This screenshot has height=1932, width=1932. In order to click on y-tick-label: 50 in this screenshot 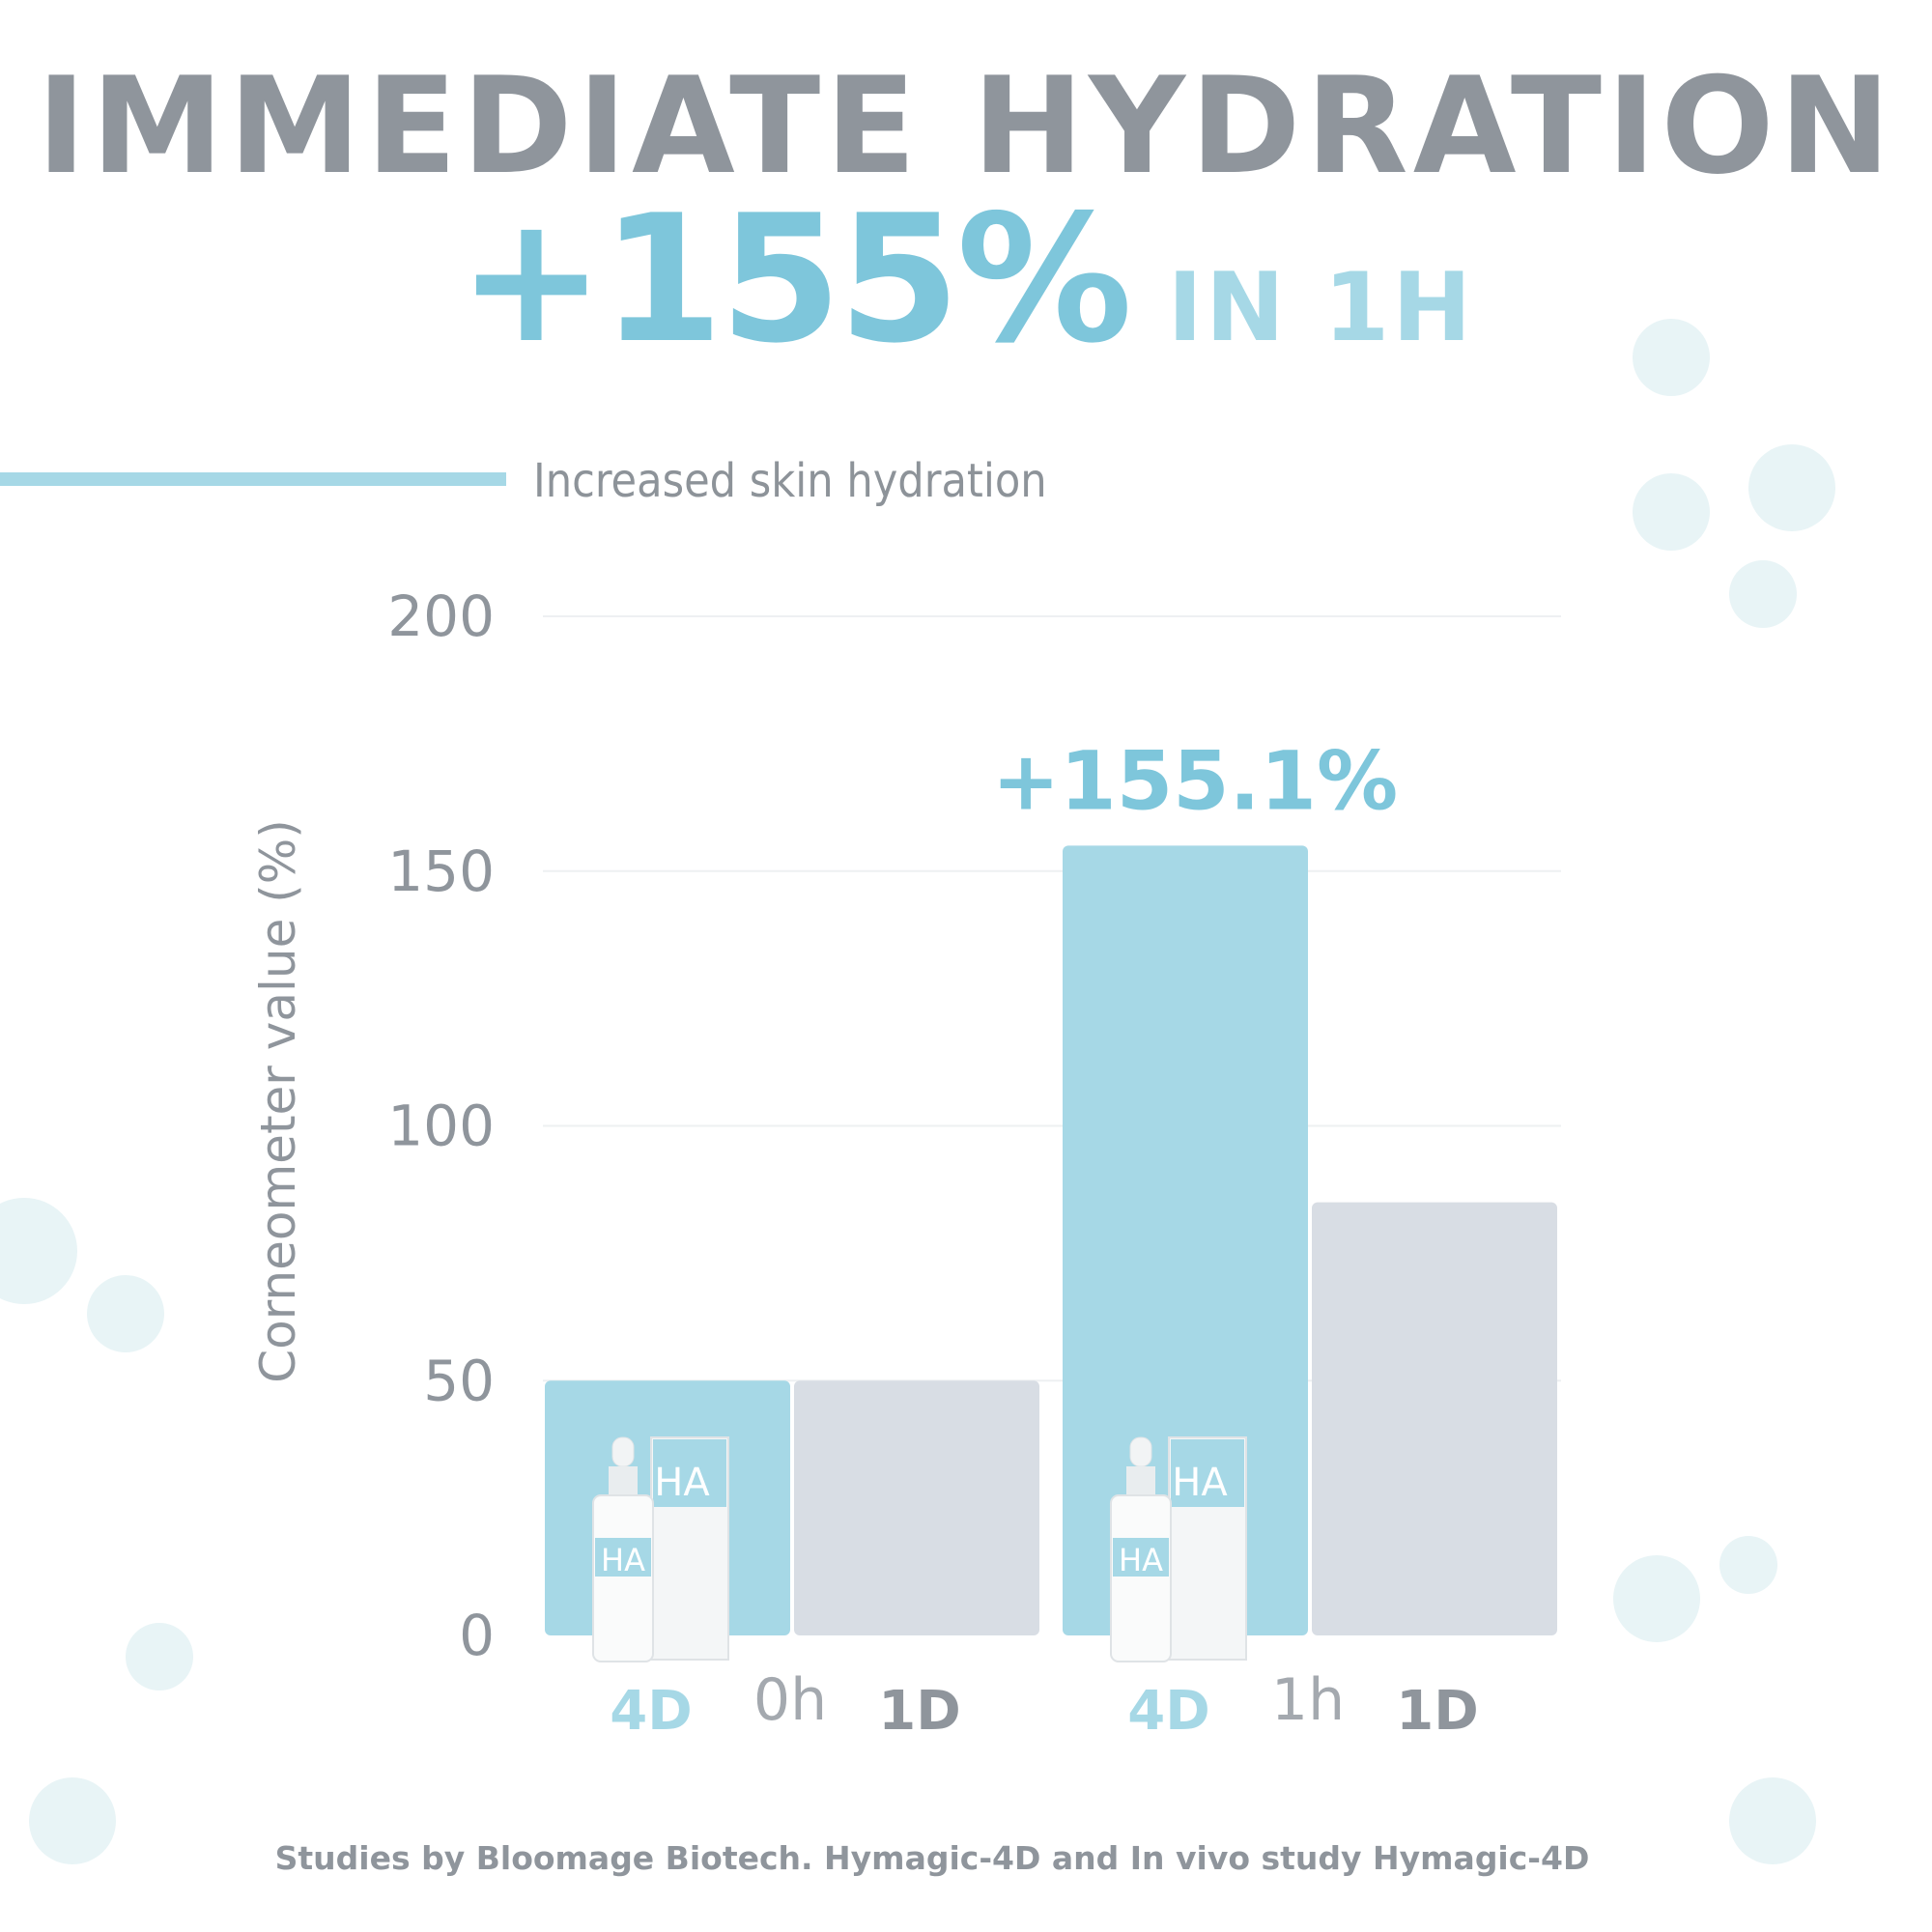, I will do `click(459, 1380)`.